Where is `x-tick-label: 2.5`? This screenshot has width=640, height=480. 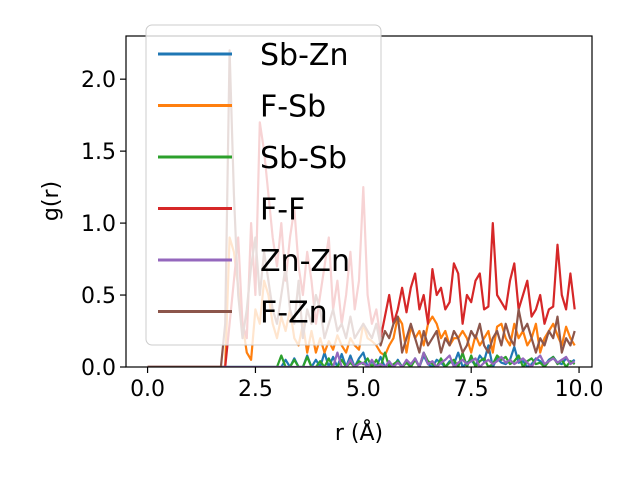 x-tick-label: 2.5 is located at coordinates (255, 389).